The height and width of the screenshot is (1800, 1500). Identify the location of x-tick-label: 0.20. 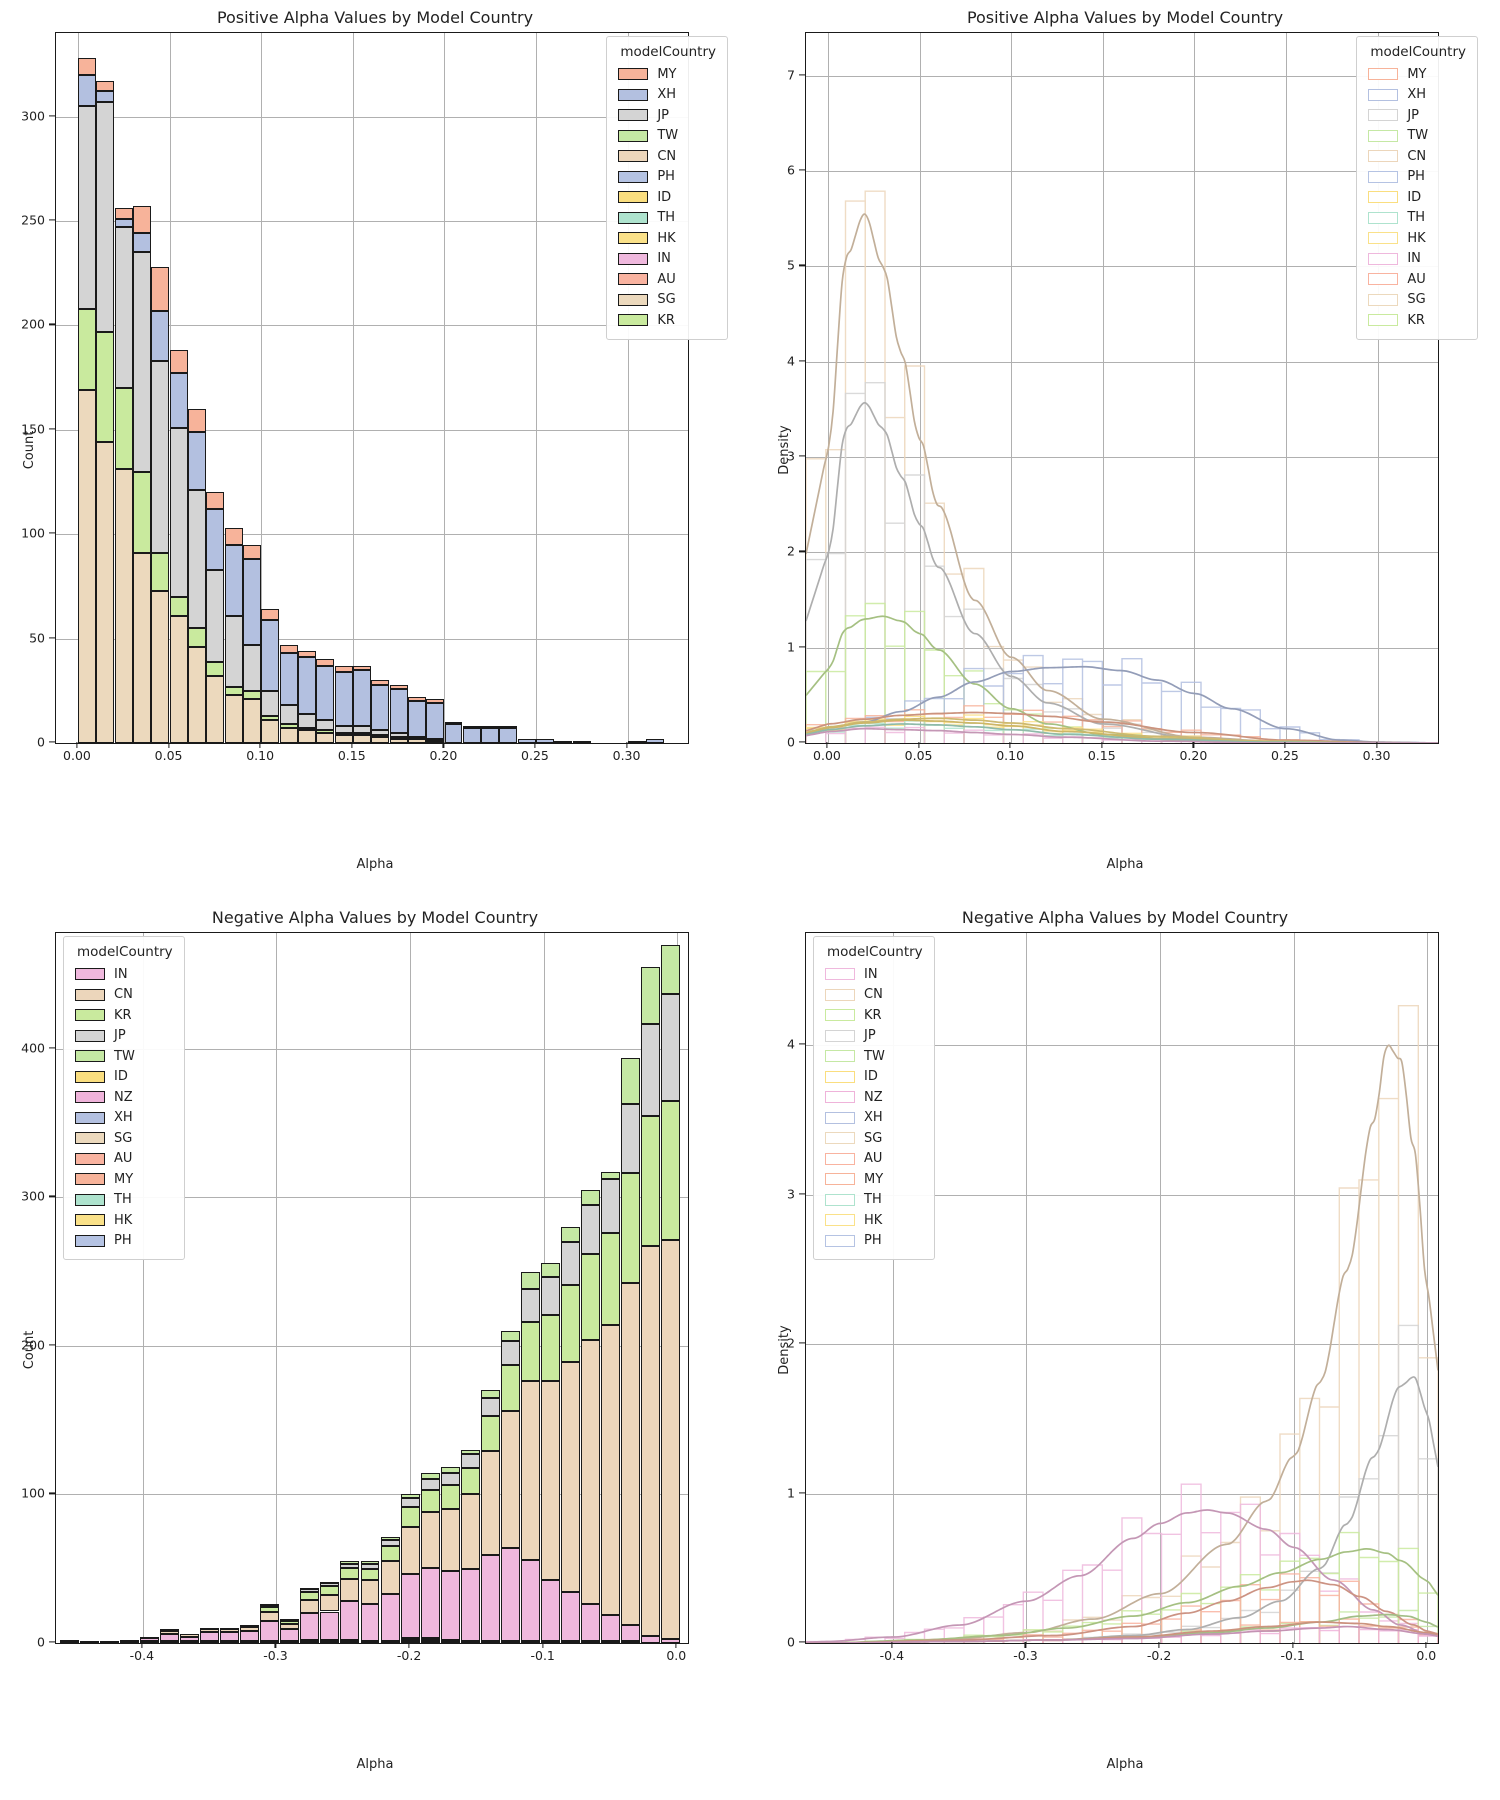
(443, 755).